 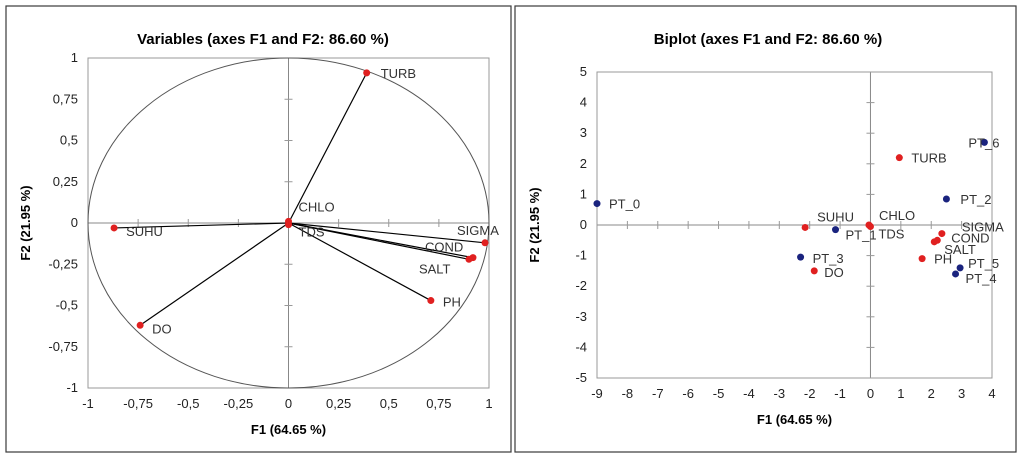 What do you see at coordinates (263, 39) in the screenshot?
I see `chart-title: Variables (axes F1 and F2: 86.60 %)` at bounding box center [263, 39].